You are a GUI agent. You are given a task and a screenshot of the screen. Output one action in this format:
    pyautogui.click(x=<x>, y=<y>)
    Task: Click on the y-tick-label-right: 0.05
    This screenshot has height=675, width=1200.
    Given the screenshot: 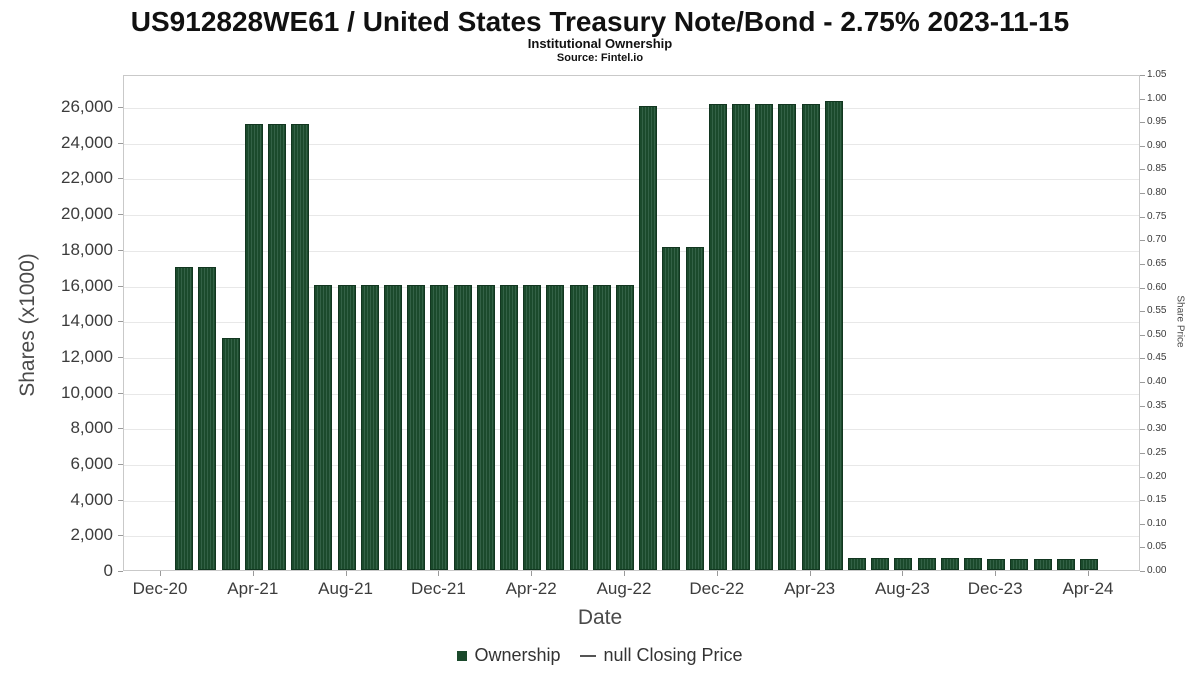 What is the action you would take?
    pyautogui.click(x=1157, y=547)
    